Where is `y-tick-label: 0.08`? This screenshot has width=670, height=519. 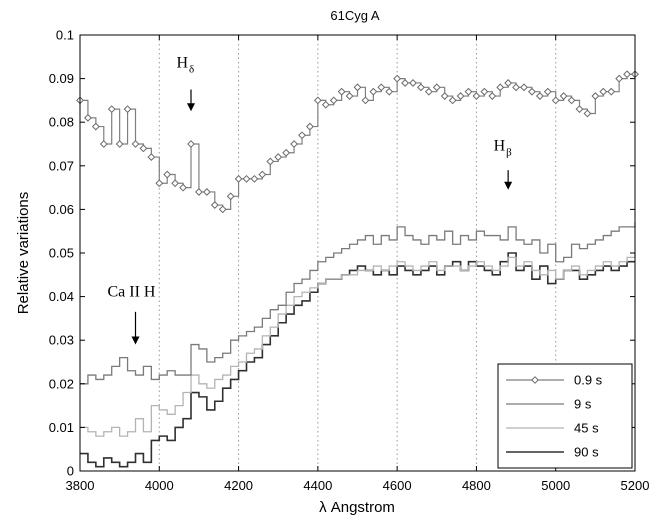
y-tick-label: 0.08 is located at coordinates (61, 122).